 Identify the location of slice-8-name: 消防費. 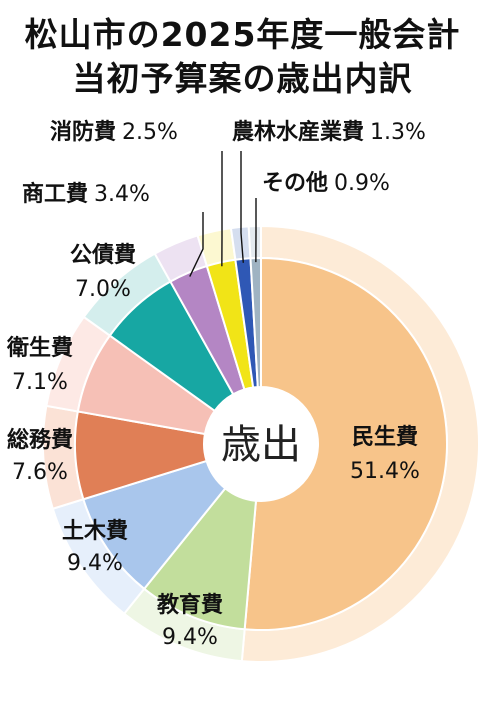
(83, 132).